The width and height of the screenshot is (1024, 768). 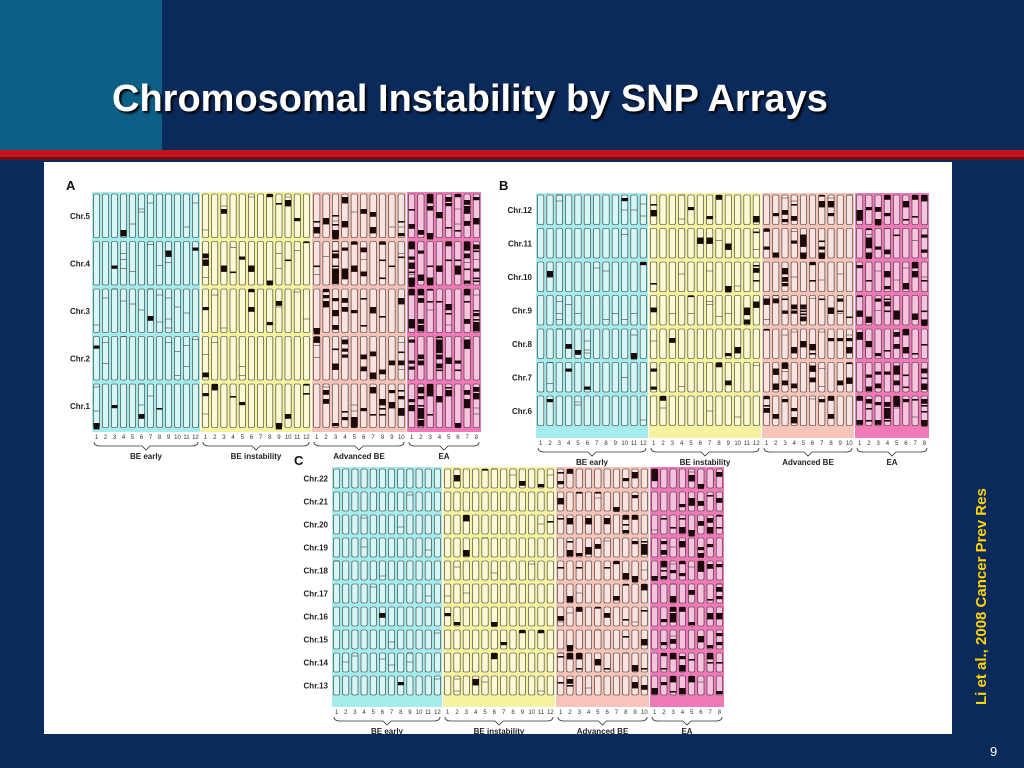 What do you see at coordinates (270, 438) in the screenshot?
I see `sample-tick-label: 8` at bounding box center [270, 438].